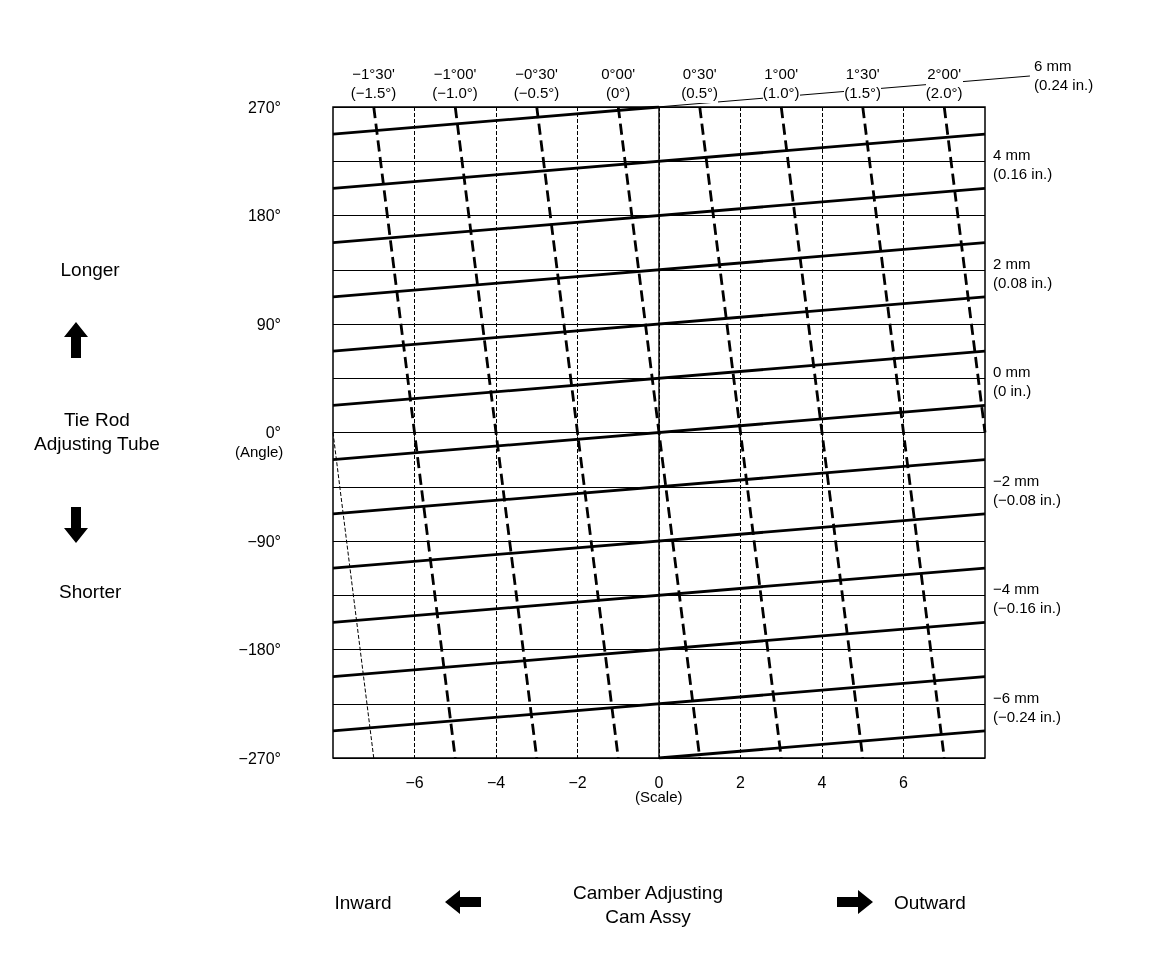  Describe the element at coordinates (268, 324) in the screenshot. I see `y-tick-label: 90°` at that location.